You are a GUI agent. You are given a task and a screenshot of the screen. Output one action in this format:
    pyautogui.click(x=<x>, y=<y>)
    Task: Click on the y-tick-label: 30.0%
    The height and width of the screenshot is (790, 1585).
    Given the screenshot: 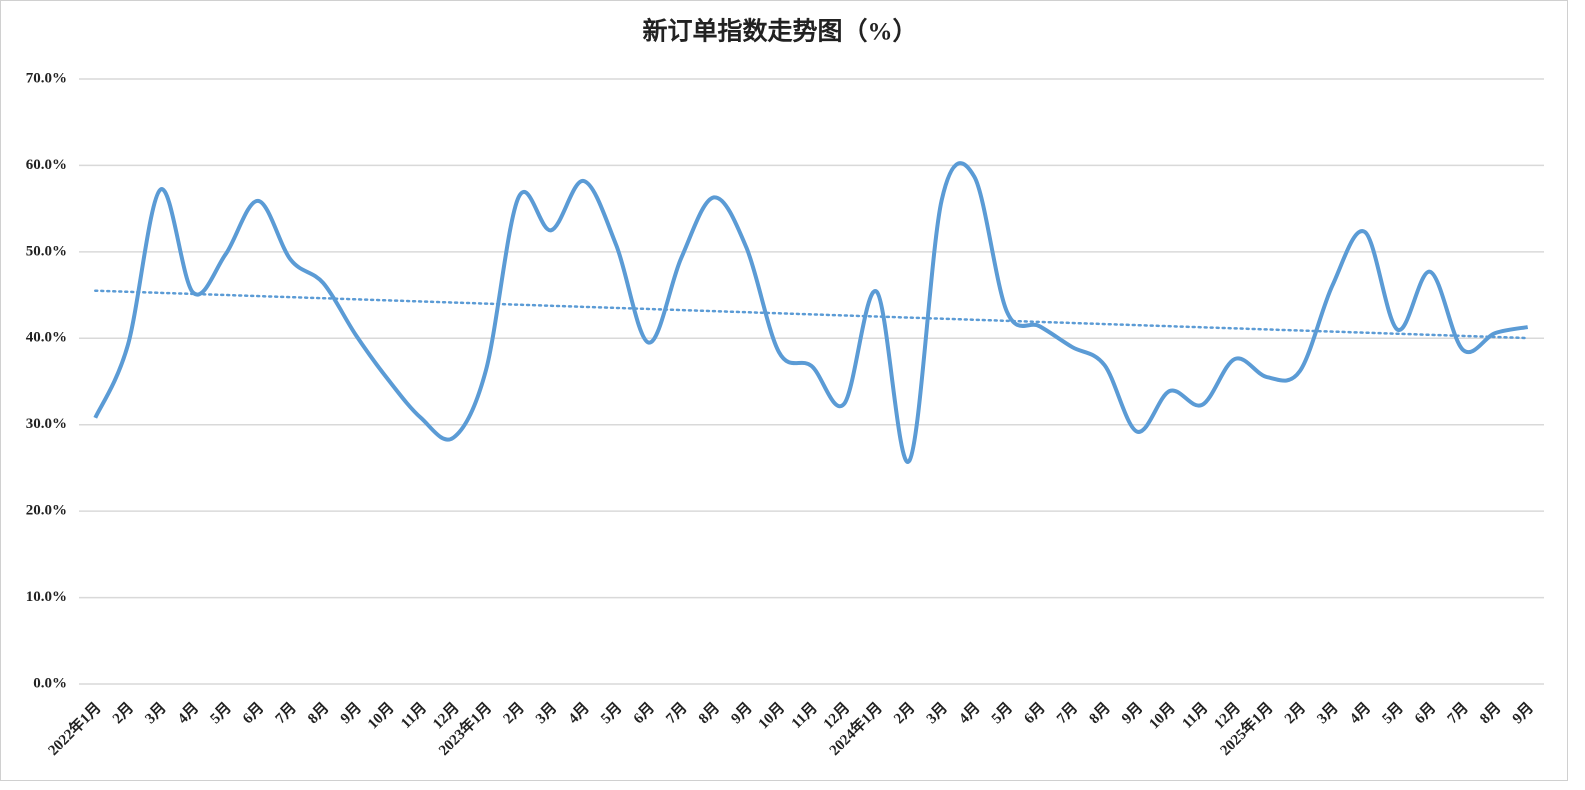 What is the action you would take?
    pyautogui.click(x=46, y=424)
    